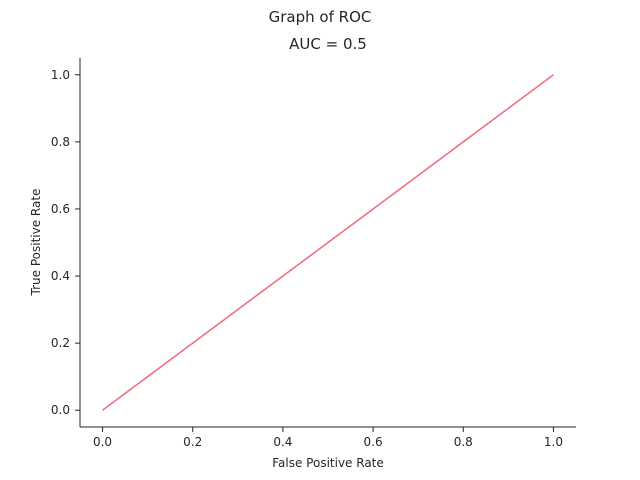 The image size is (640, 480). What do you see at coordinates (60, 142) in the screenshot?
I see `y-tick-label: 0.8` at bounding box center [60, 142].